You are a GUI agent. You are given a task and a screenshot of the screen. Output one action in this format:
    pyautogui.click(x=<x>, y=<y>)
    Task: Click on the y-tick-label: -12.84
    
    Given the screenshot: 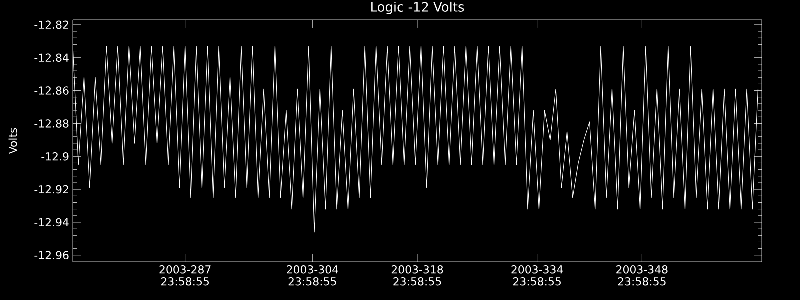 What is the action you would take?
    pyautogui.click(x=51, y=58)
    